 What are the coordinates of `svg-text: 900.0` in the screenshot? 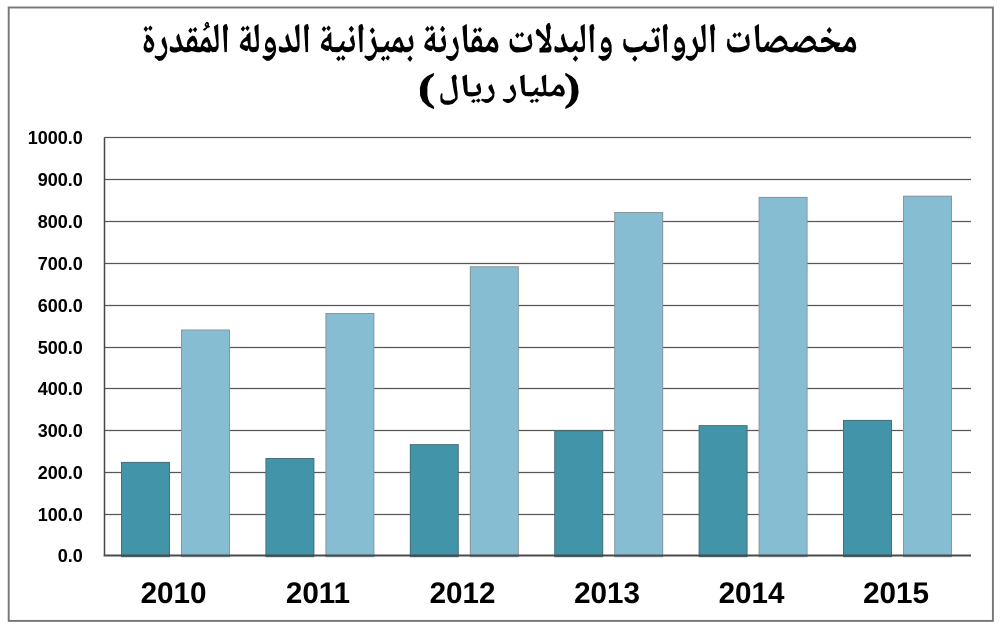 It's located at (60, 180).